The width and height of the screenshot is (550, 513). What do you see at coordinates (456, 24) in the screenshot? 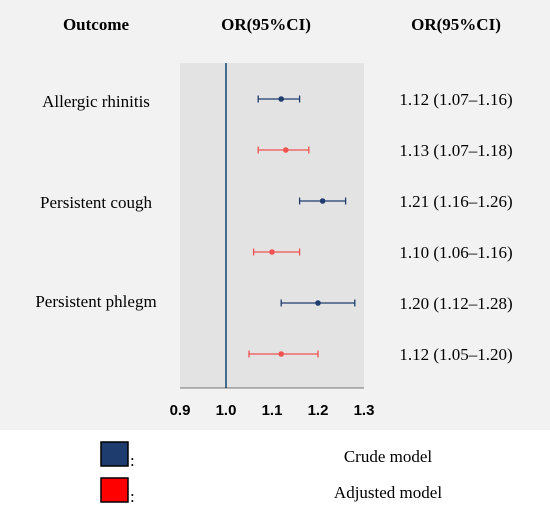
I see `header-or-values: OR(95%CI)` at bounding box center [456, 24].